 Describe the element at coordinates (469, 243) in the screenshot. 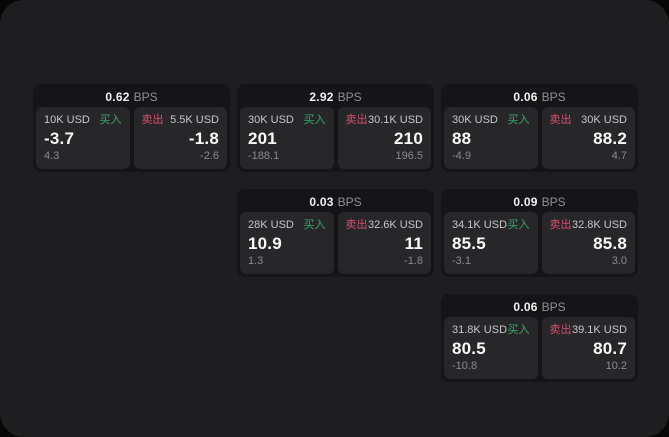

I see `buy-price: 85.5` at that location.